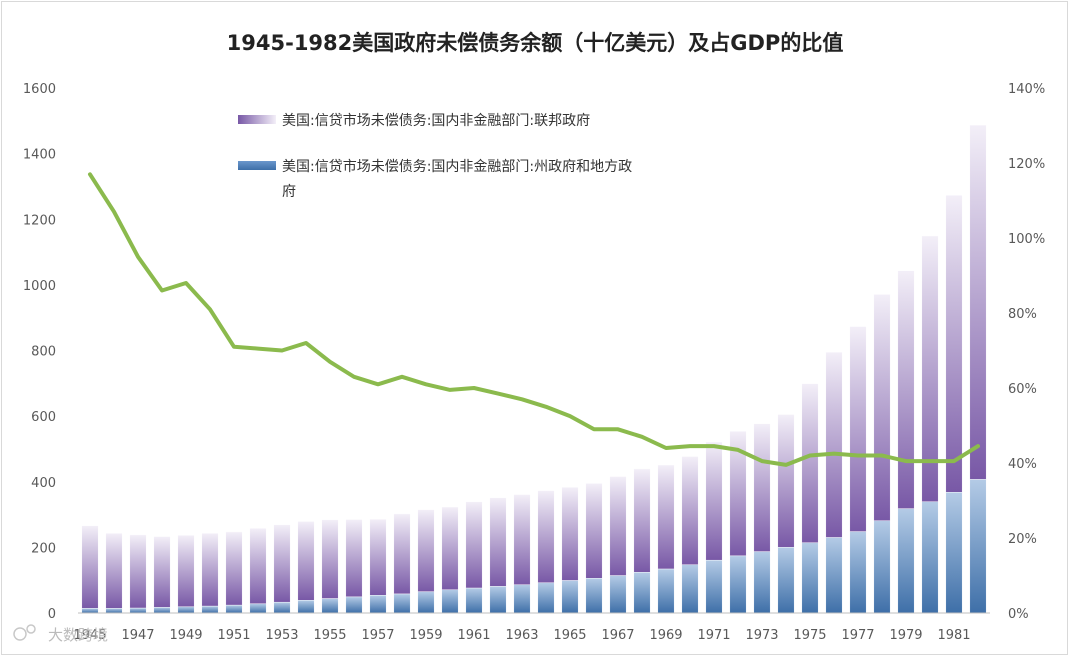 This screenshot has width=1071, height=658. I want to click on x-tick-label: 1971, so click(713, 635).